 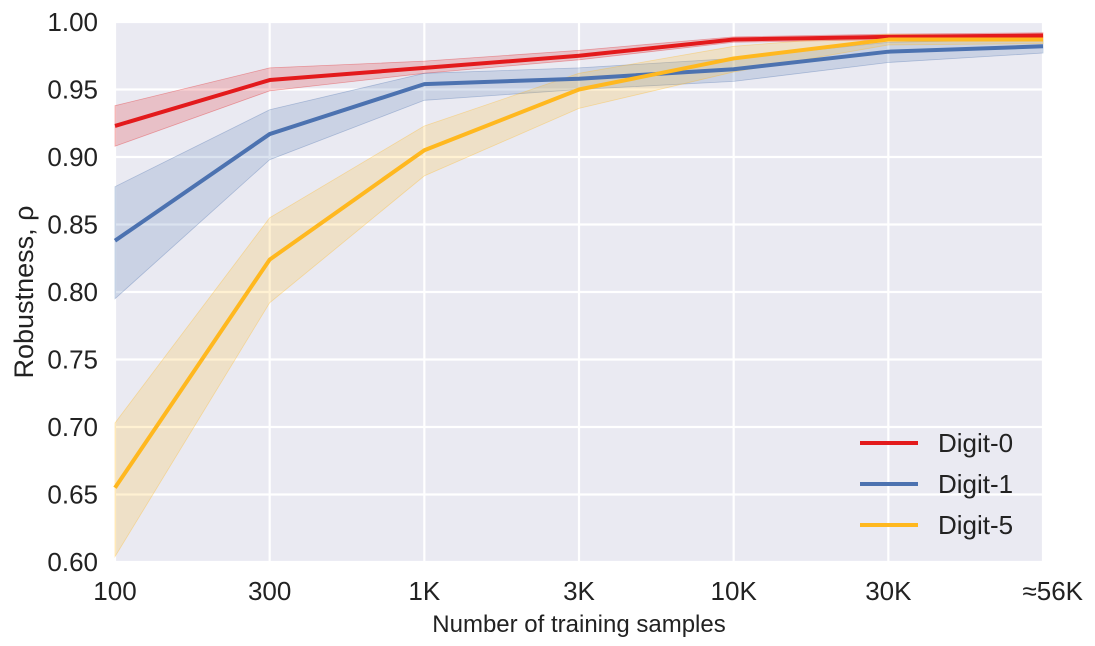 What do you see at coordinates (734, 591) in the screenshot?
I see `x-tick-label: 10K` at bounding box center [734, 591].